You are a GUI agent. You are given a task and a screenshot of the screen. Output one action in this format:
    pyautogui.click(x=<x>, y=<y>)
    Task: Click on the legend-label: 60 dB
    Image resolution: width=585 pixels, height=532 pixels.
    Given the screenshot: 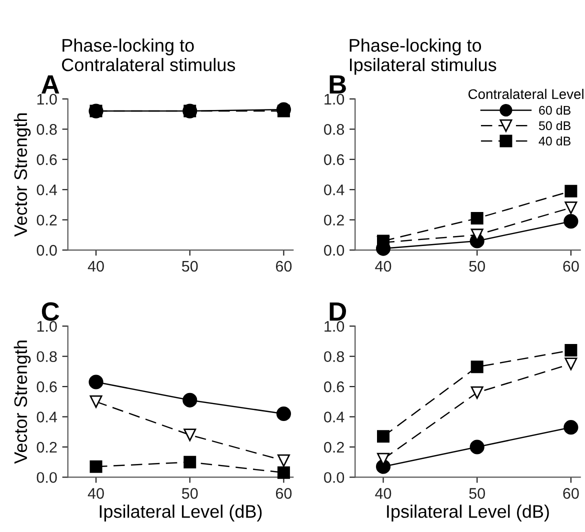 What is the action you would take?
    pyautogui.click(x=554, y=110)
    